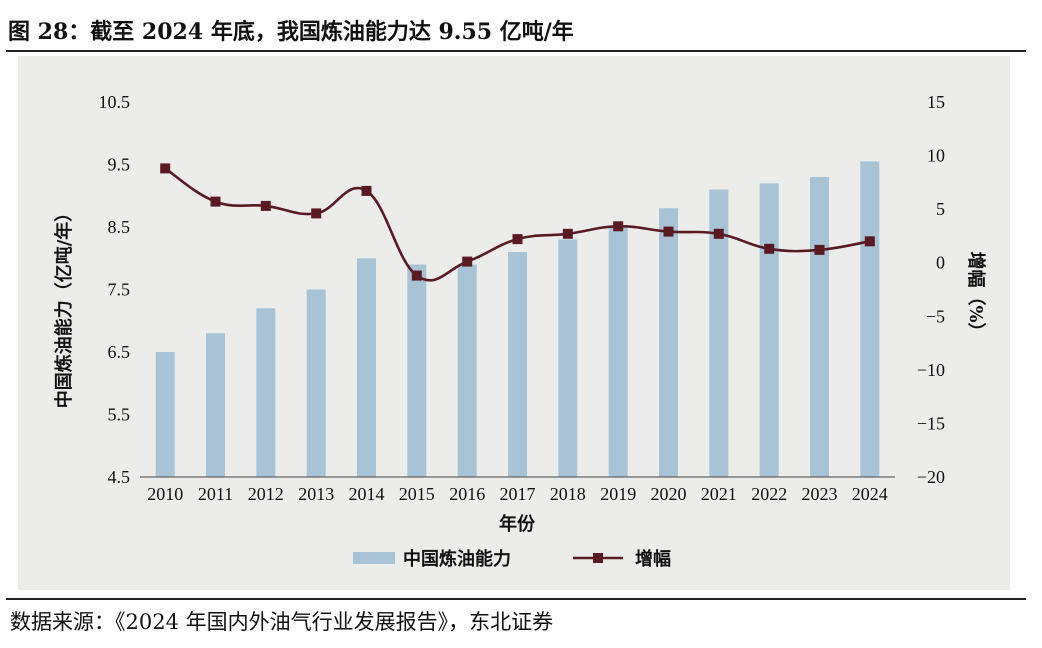 This screenshot has height=648, width=1042. What do you see at coordinates (119, 352) in the screenshot?
I see `left-tick-label: 6.5` at bounding box center [119, 352].